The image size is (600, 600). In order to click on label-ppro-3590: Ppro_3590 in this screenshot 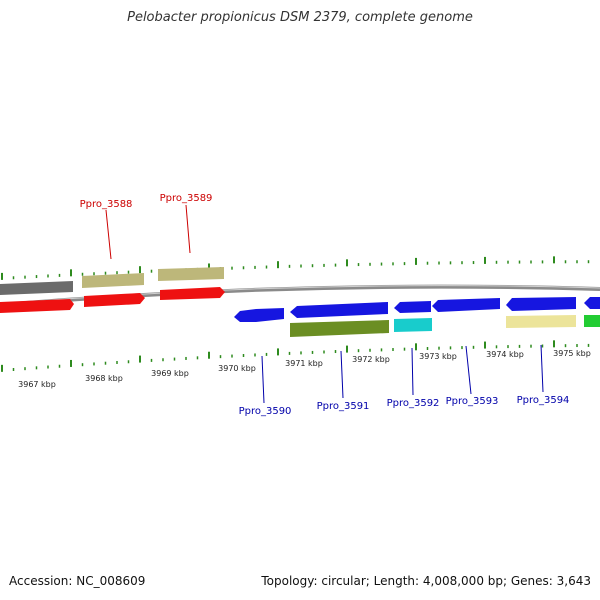, I will do `click(265, 411)`.